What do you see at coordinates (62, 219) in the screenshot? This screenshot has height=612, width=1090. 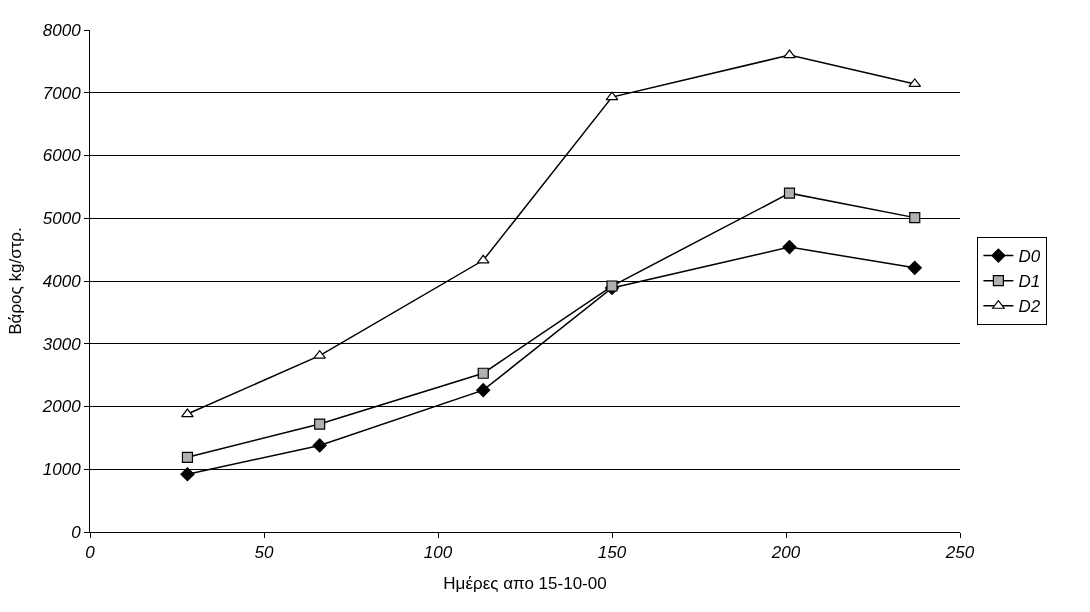 I see `y-tick-label: 5000` at bounding box center [62, 219].